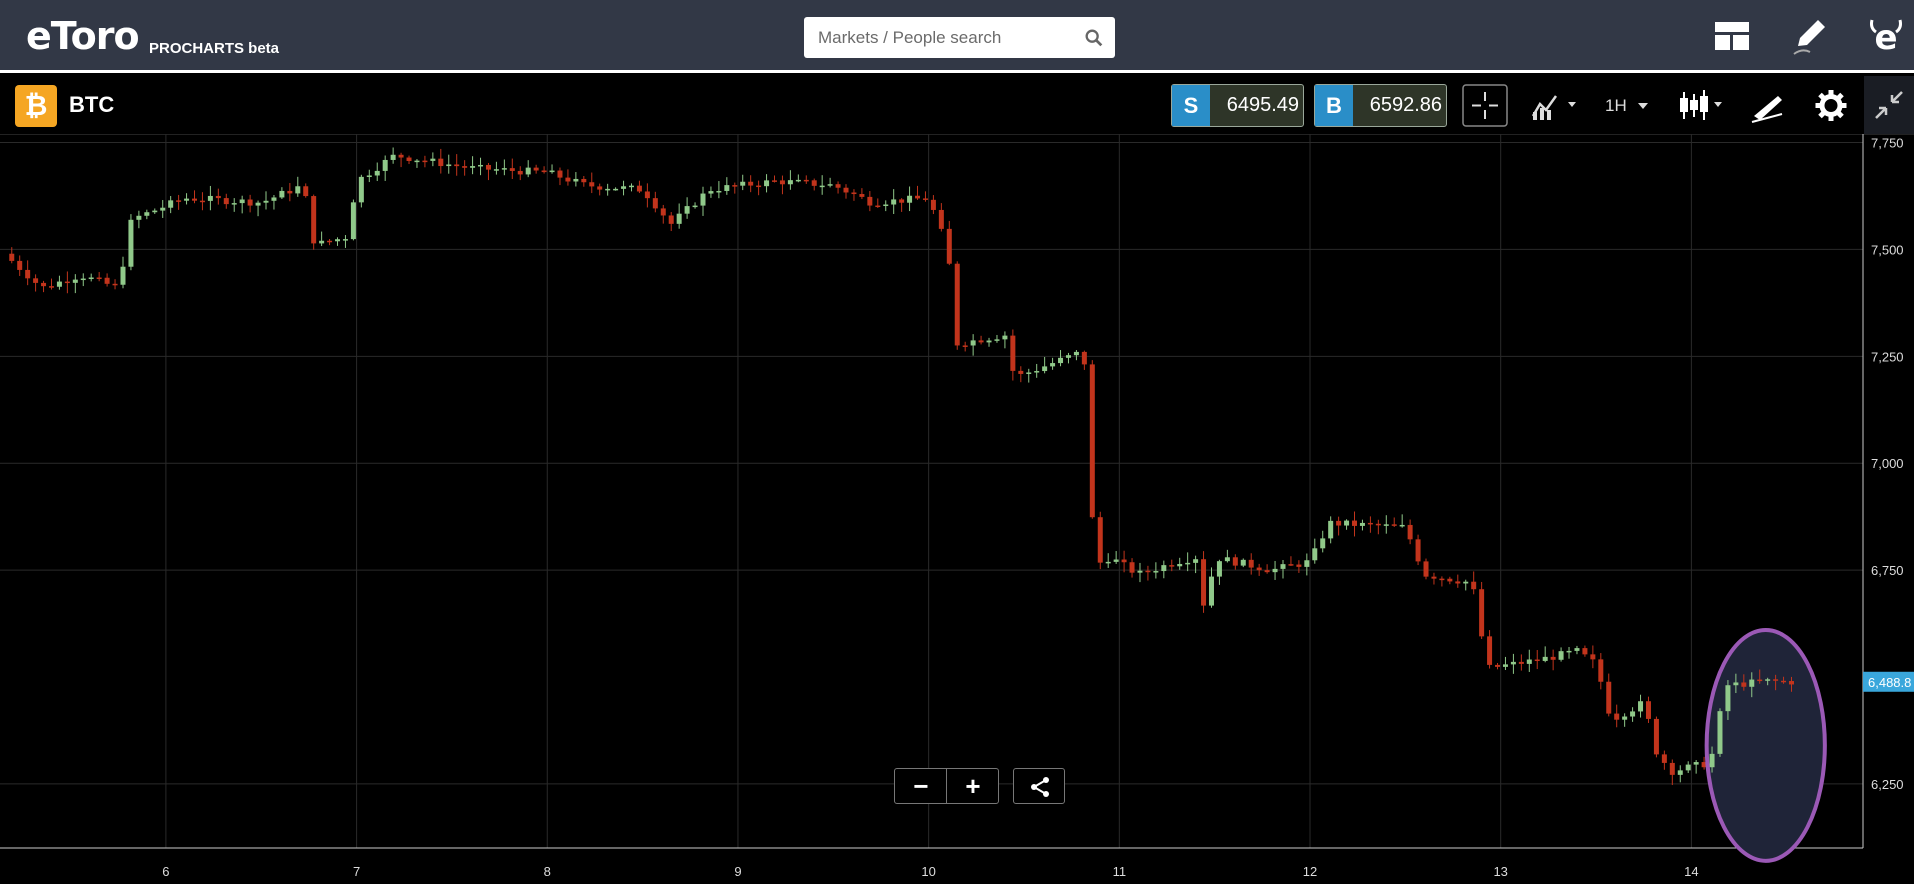 This screenshot has height=884, width=1914. Describe the element at coordinates (921, 786) in the screenshot. I see `zoom-out-button: −` at that location.